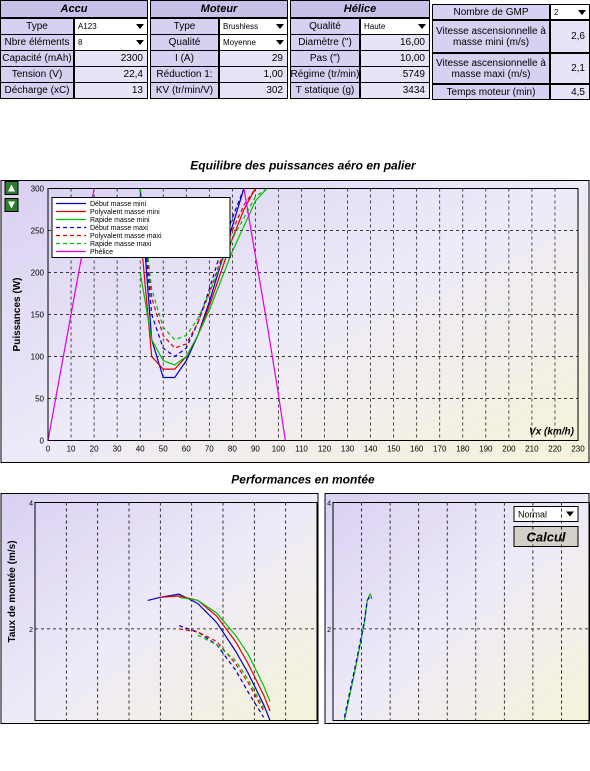 The image size is (590, 771). What do you see at coordinates (395, 74) in the screenshot?
I see `param-value: 5749` at bounding box center [395, 74].